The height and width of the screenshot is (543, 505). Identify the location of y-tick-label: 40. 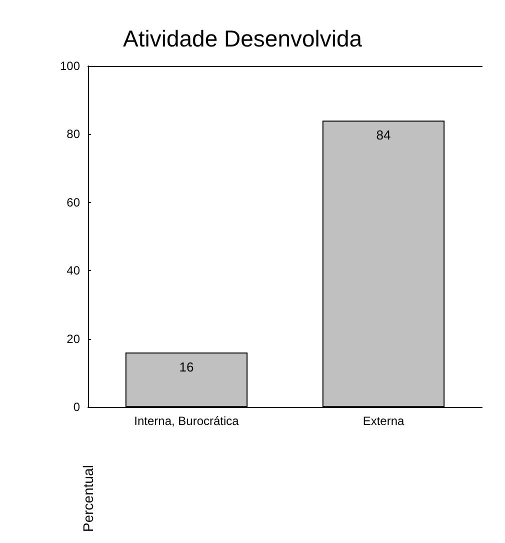
(73, 271).